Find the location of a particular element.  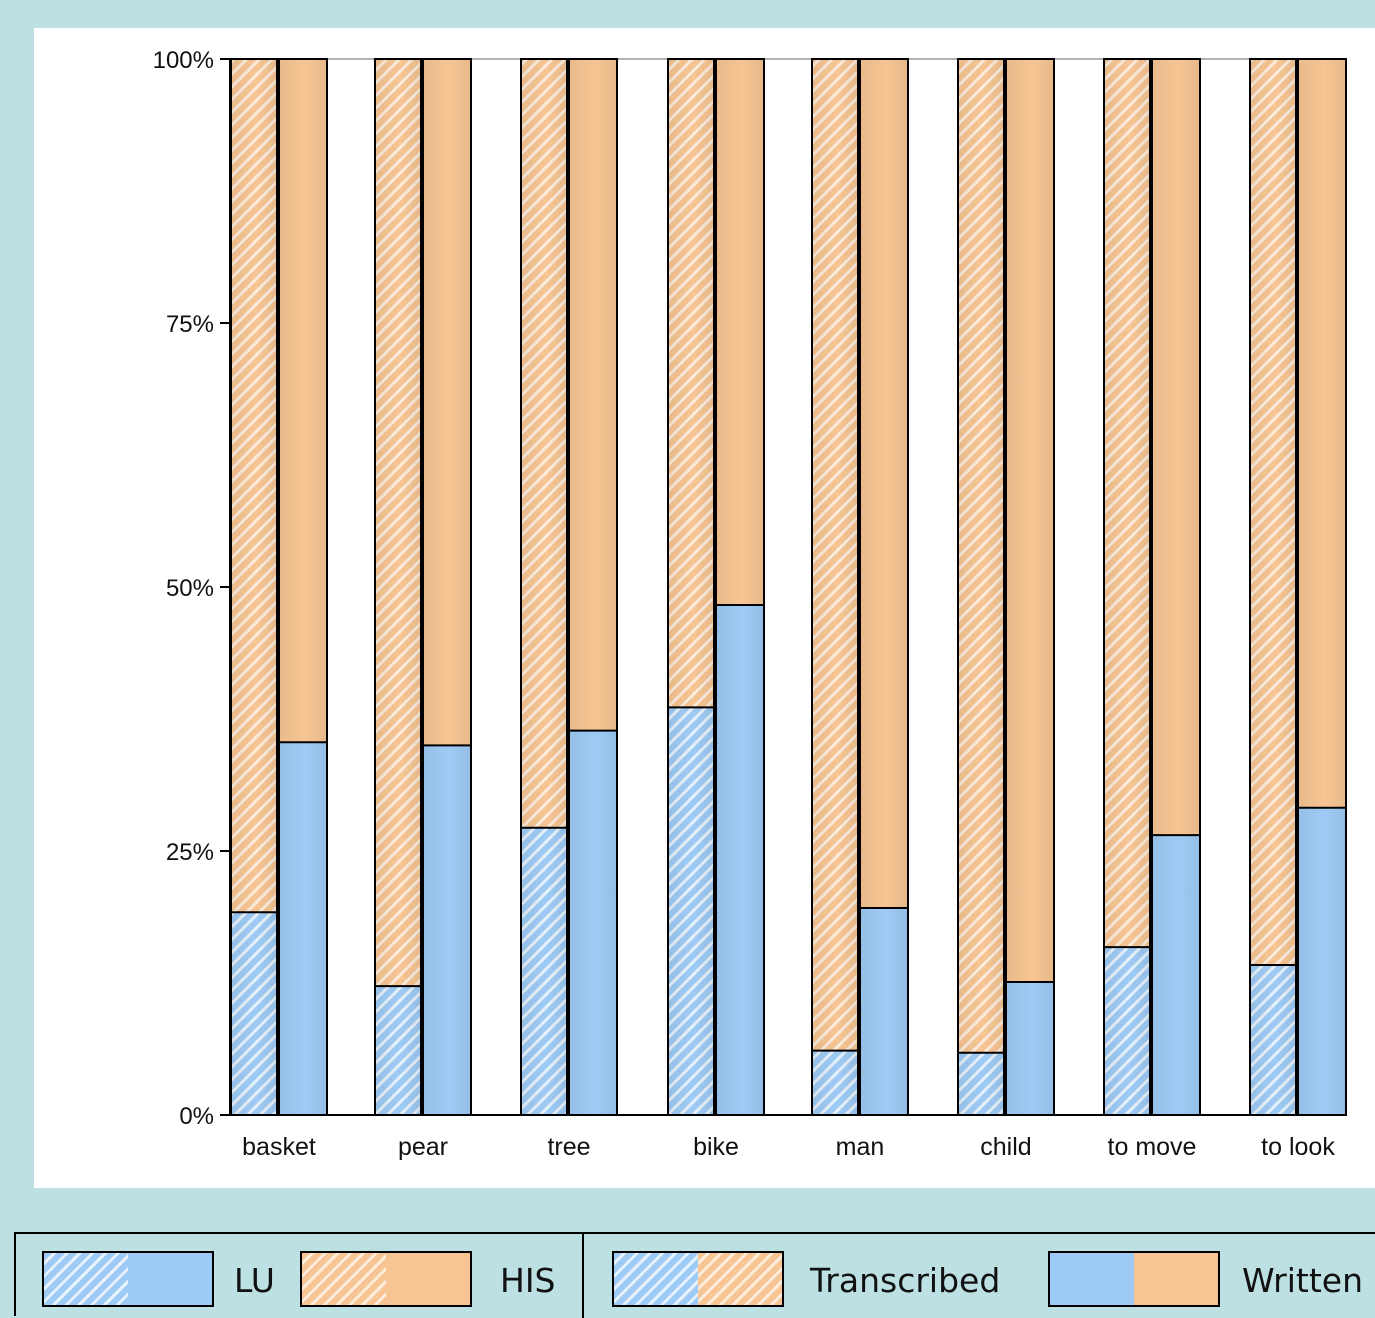

x-tick-label: bike is located at coordinates (716, 1147).